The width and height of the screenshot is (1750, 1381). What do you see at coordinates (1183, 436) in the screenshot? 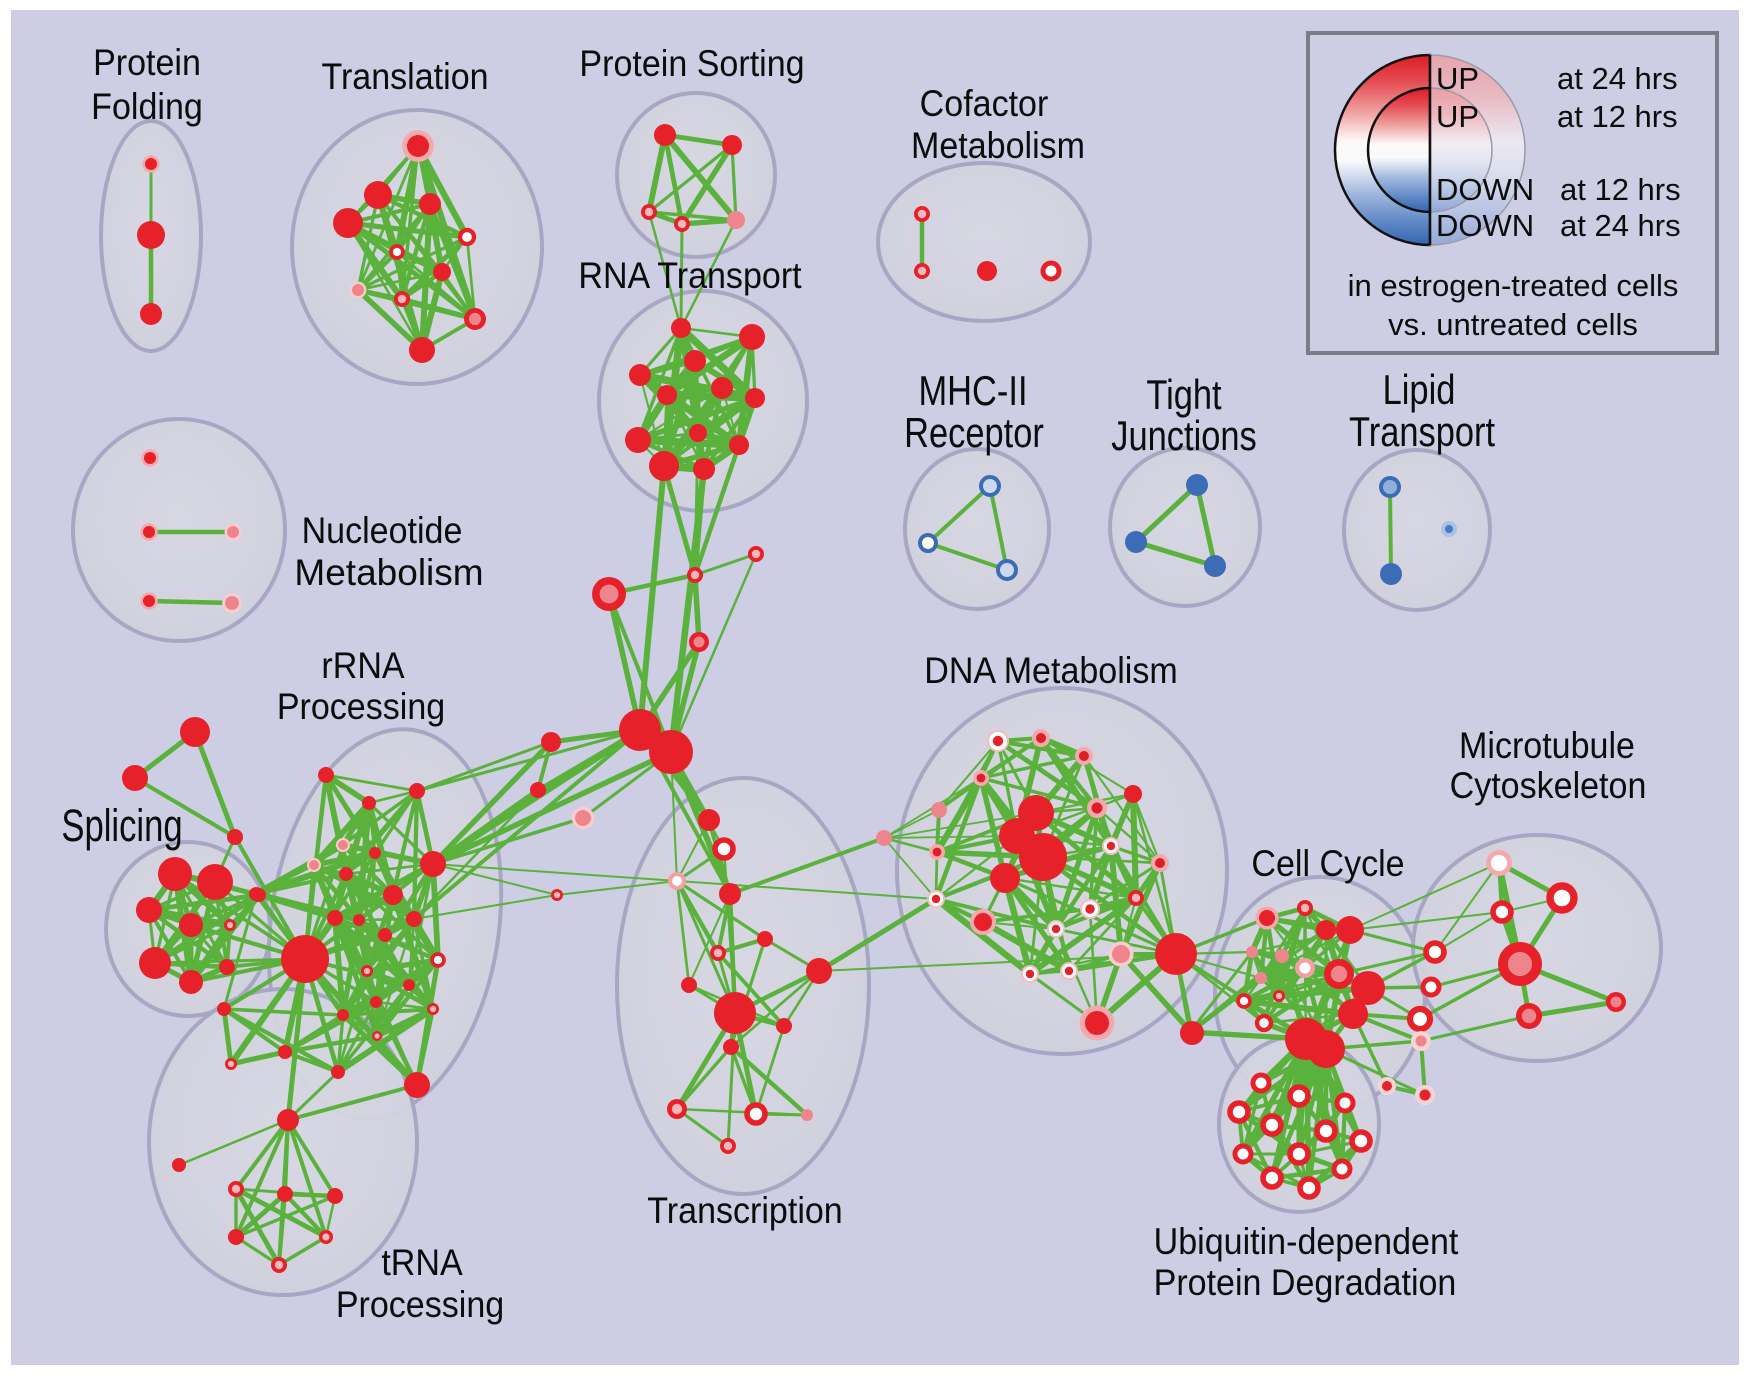
I see `svg-text: Junctions` at bounding box center [1183, 436].